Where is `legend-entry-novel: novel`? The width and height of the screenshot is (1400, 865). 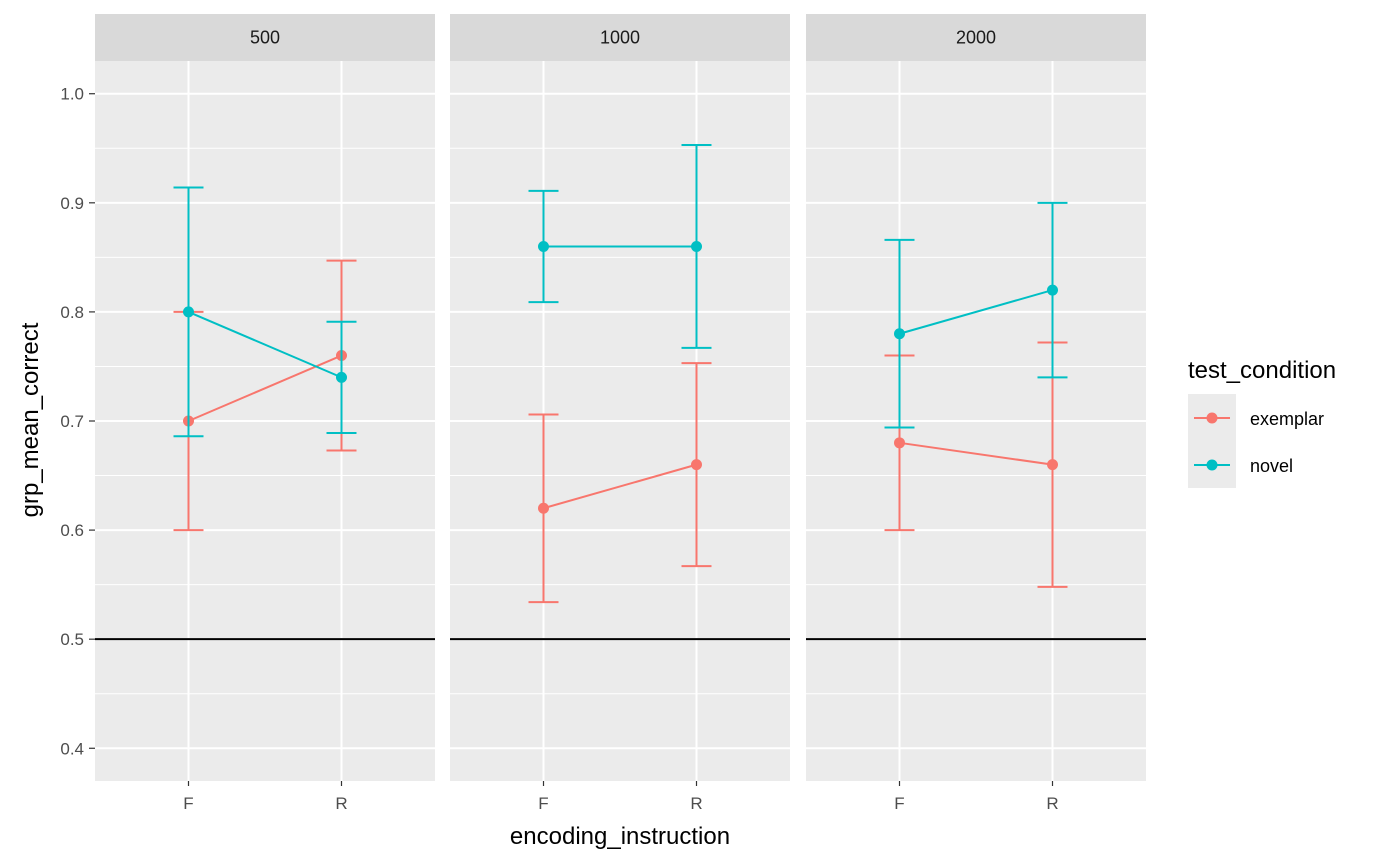 legend-entry-novel: novel is located at coordinates (1243, 466).